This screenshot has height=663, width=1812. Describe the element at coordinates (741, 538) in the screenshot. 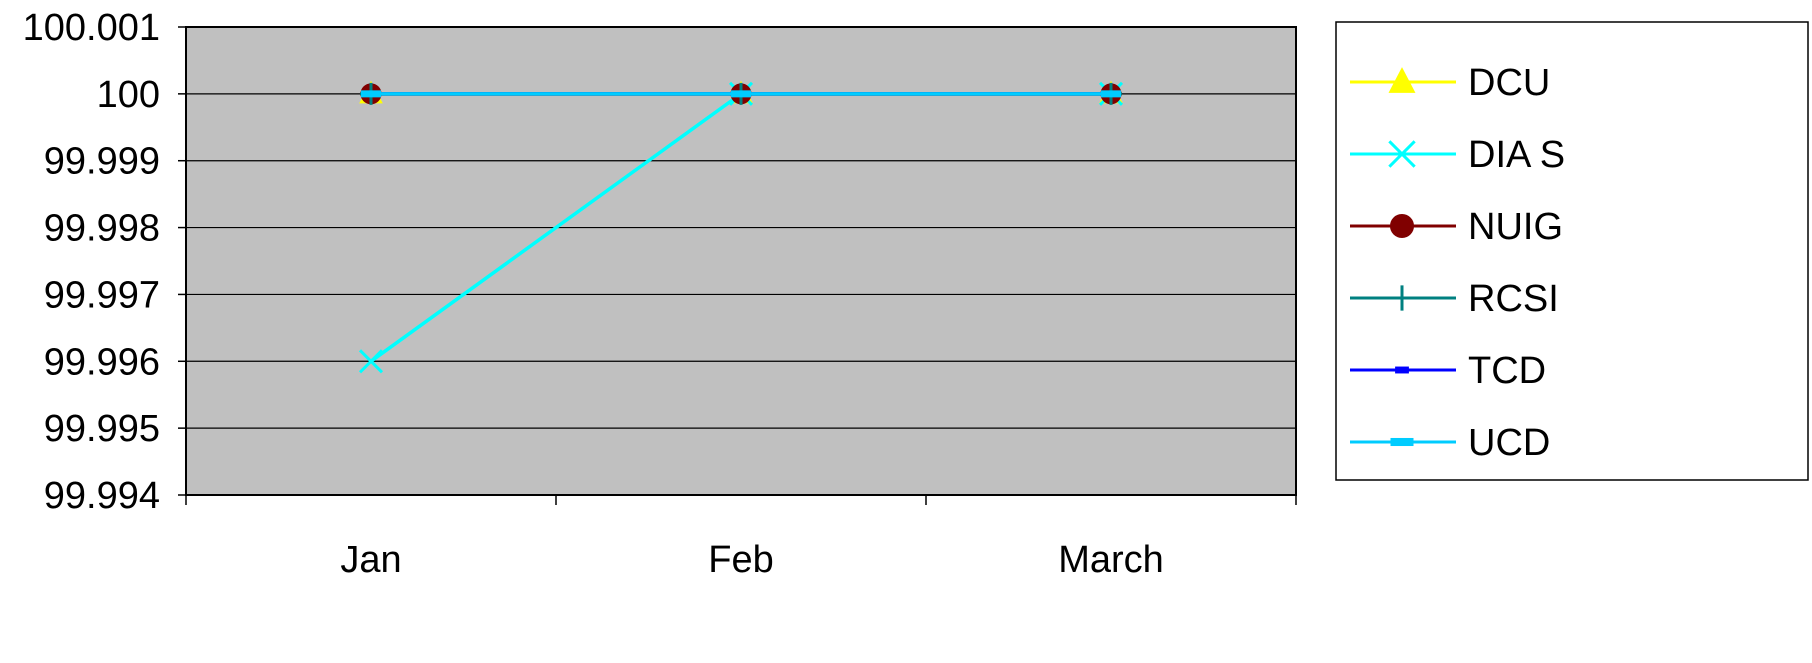

I see `x-axis-ticks: Jan Feb March` at that location.